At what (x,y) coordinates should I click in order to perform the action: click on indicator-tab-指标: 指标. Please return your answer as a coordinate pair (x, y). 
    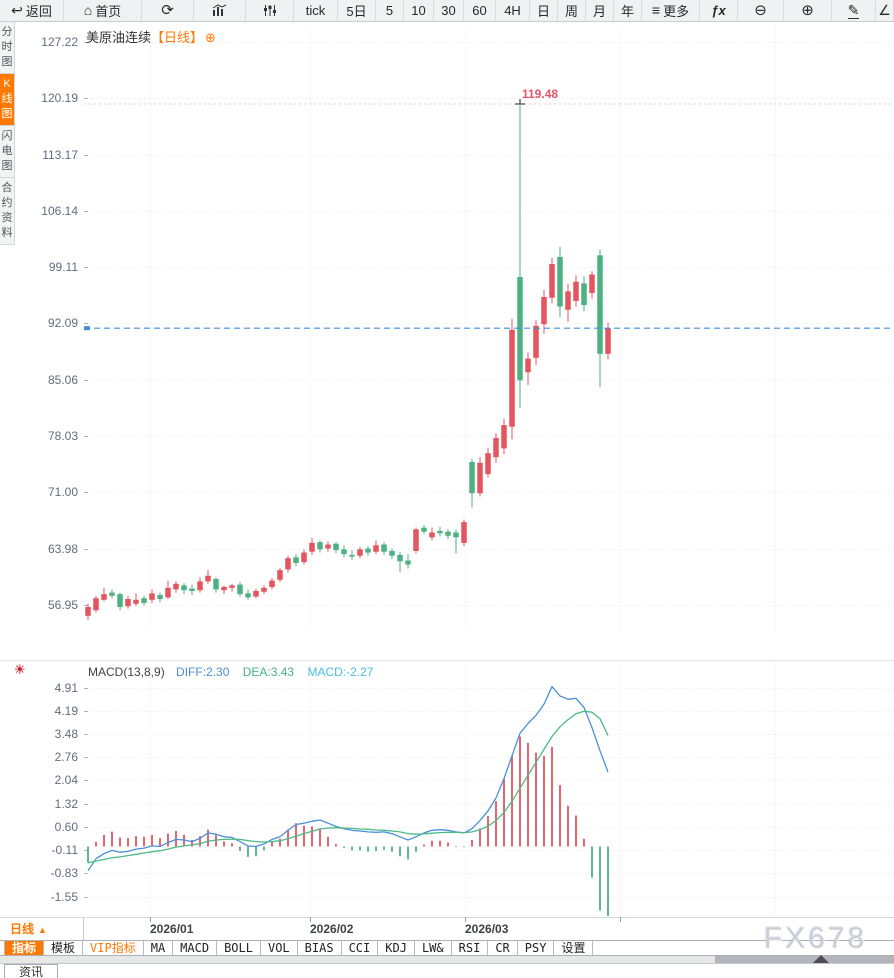
    Looking at the image, I should click on (24, 948).